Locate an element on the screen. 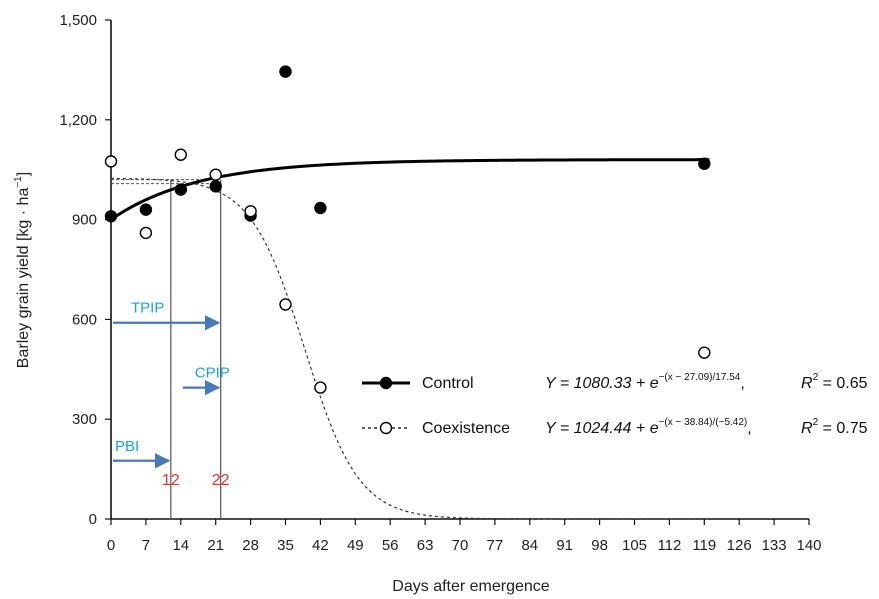 This screenshot has height=599, width=879. legend-marker-control is located at coordinates (386, 383).